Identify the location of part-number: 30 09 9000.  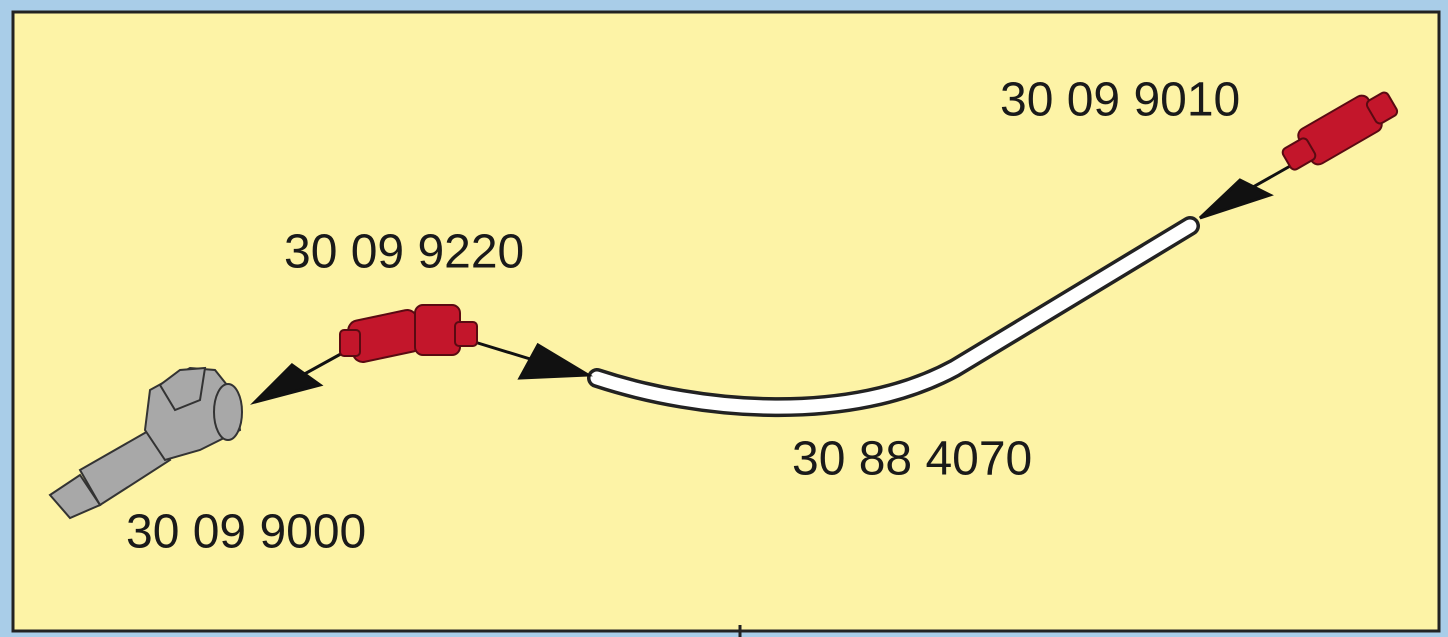
(246, 532).